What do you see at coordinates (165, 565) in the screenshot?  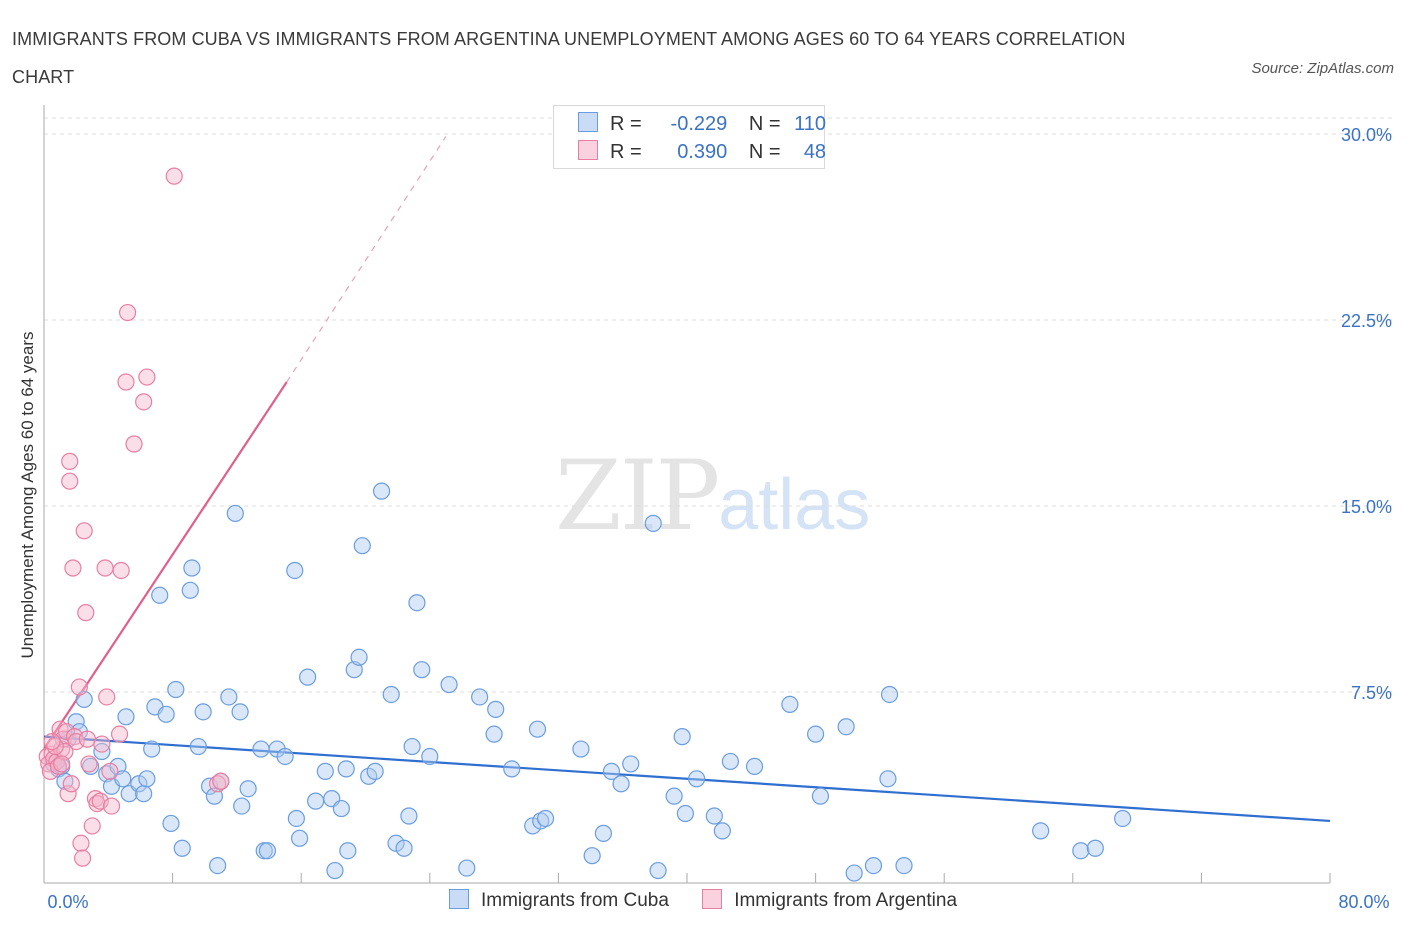 I see `argentina-trend-line` at bounding box center [165, 565].